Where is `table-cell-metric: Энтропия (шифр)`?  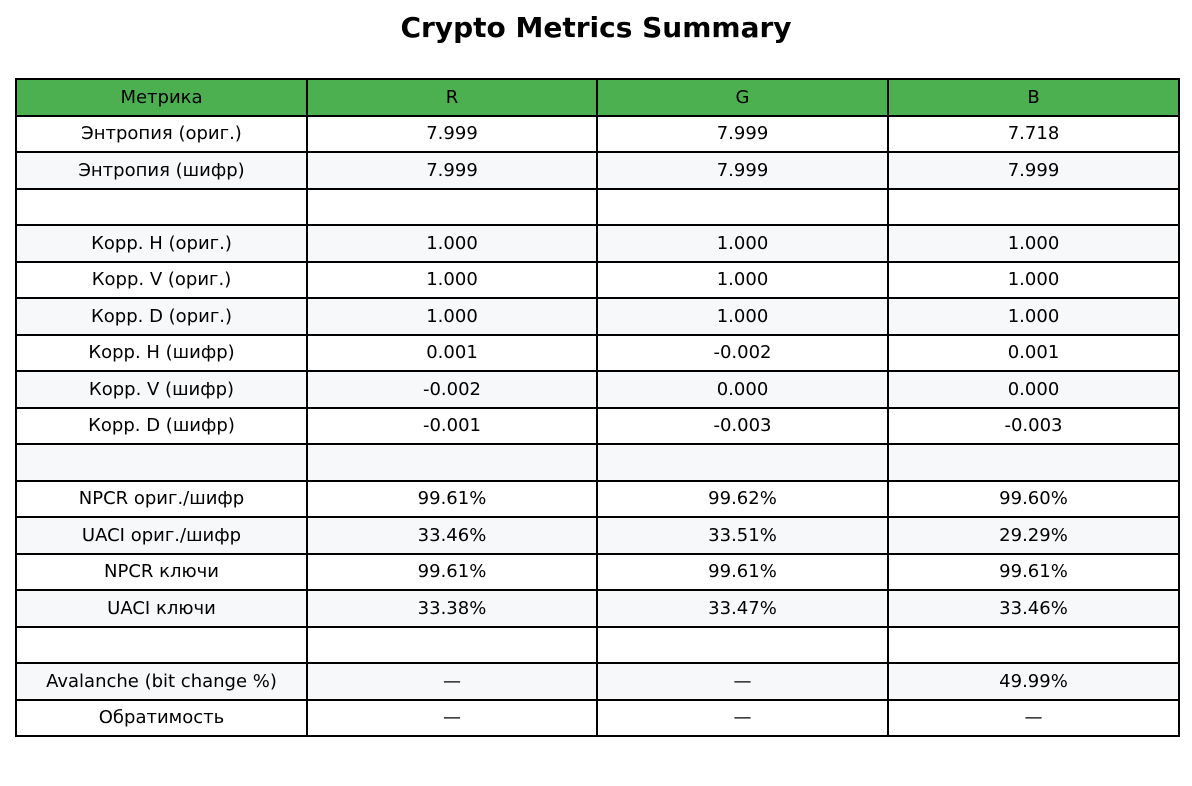 table-cell-metric: Энтропия (шифр) is located at coordinates (161, 170).